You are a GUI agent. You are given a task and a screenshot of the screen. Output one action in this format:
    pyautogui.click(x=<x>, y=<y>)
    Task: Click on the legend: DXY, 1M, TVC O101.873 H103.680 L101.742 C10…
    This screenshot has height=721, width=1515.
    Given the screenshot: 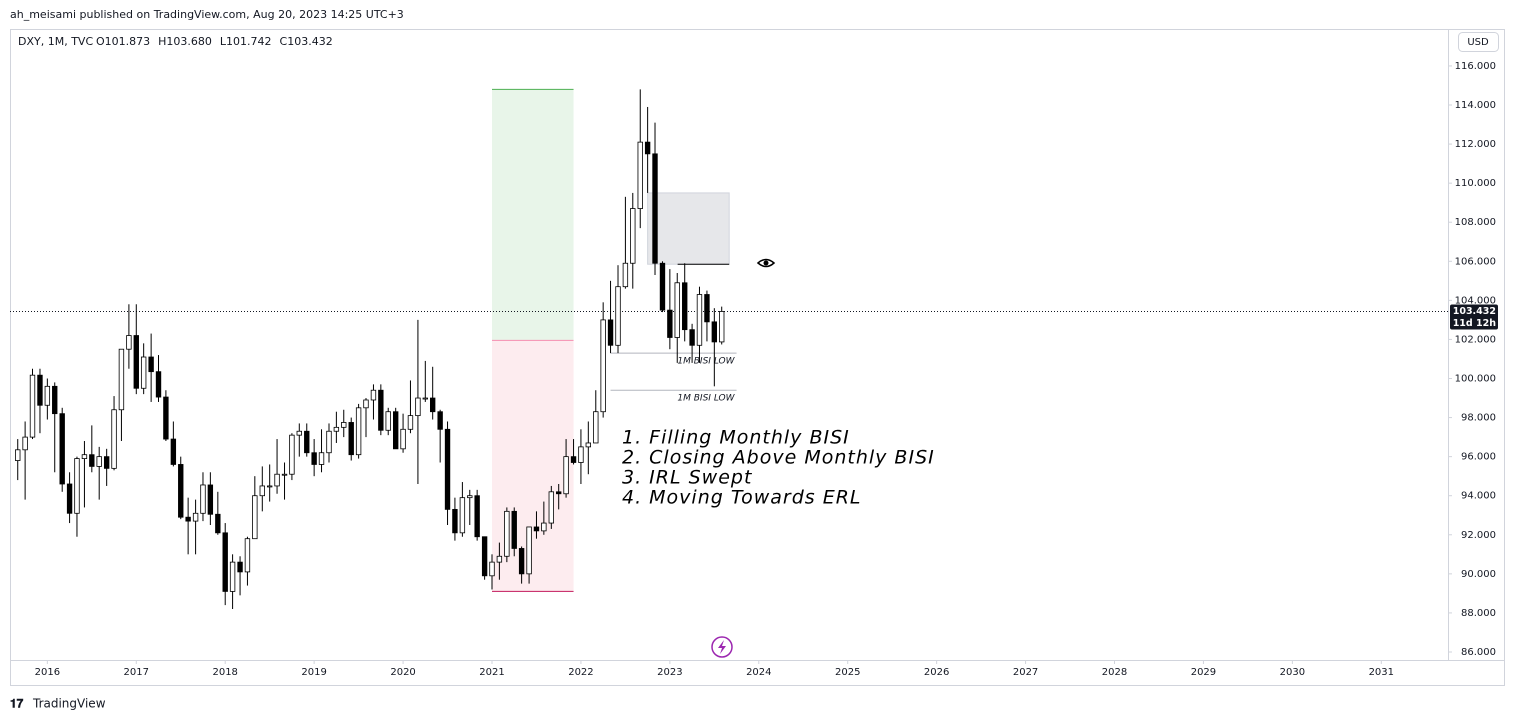 What is the action you would take?
    pyautogui.click(x=175, y=41)
    